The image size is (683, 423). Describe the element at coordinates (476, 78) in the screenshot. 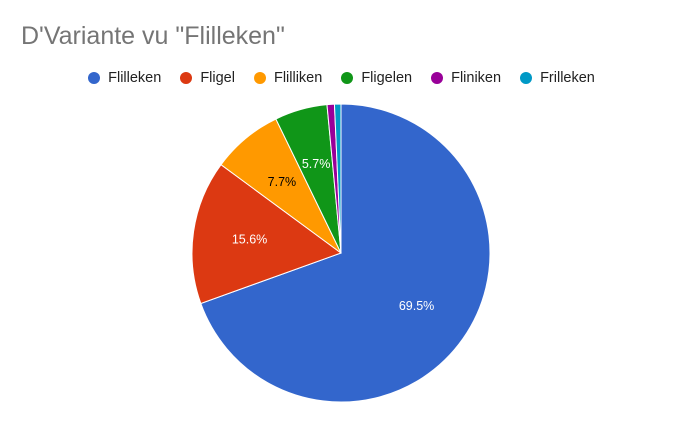

I see `legend-label: Fliniken` at that location.